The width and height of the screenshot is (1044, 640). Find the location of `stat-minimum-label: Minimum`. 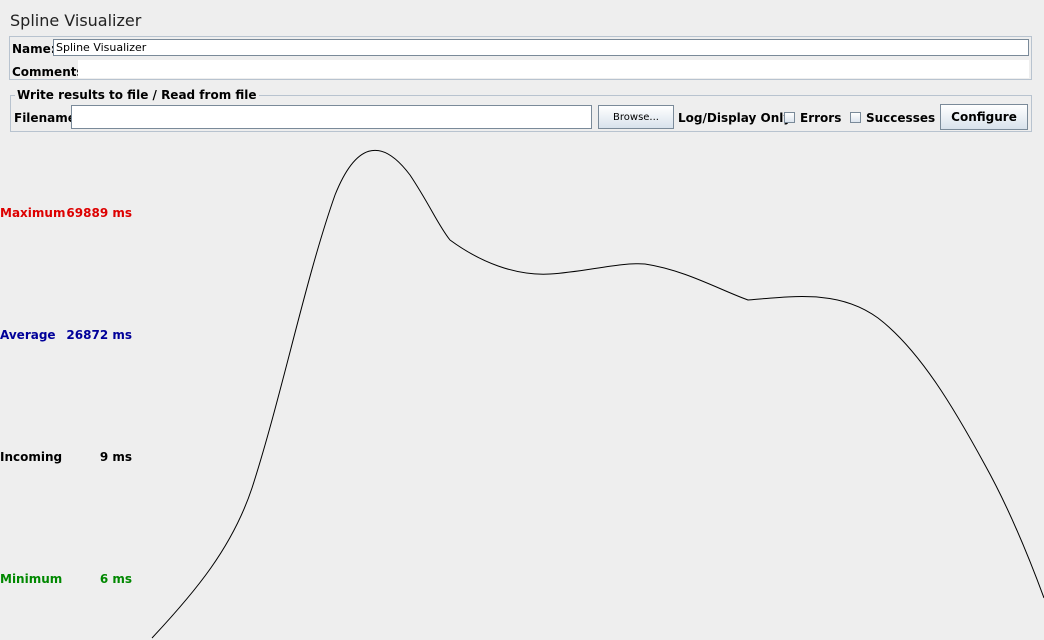

stat-minimum-label: Minimum is located at coordinates (31, 579).